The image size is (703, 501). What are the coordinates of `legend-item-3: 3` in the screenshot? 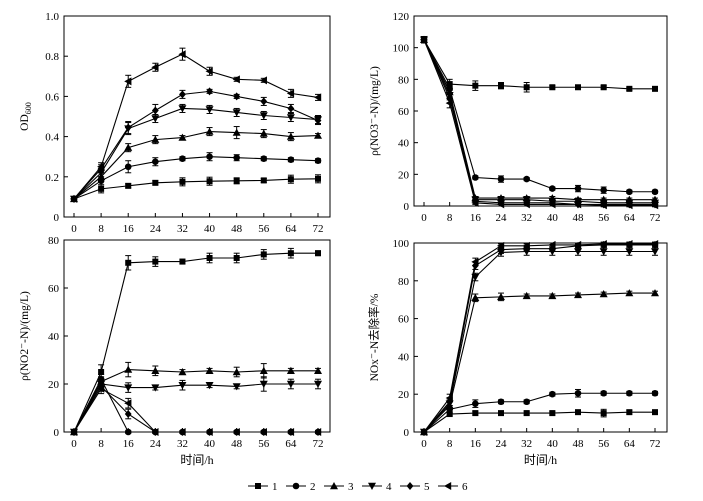 It's located at (339, 487).